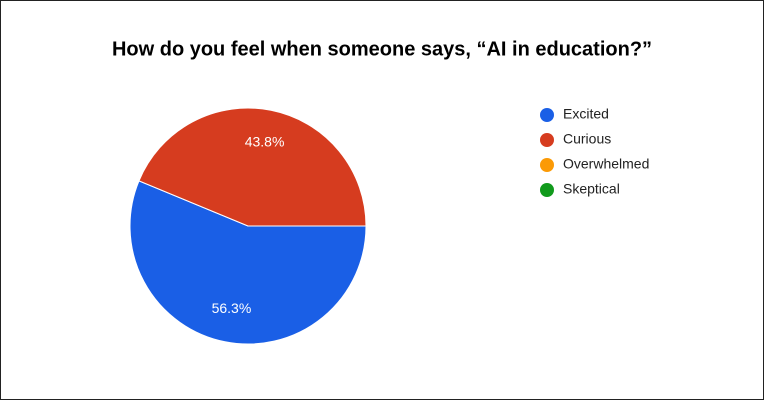  What do you see at coordinates (265, 141) in the screenshot?
I see `value-label: 43.8%` at bounding box center [265, 141].